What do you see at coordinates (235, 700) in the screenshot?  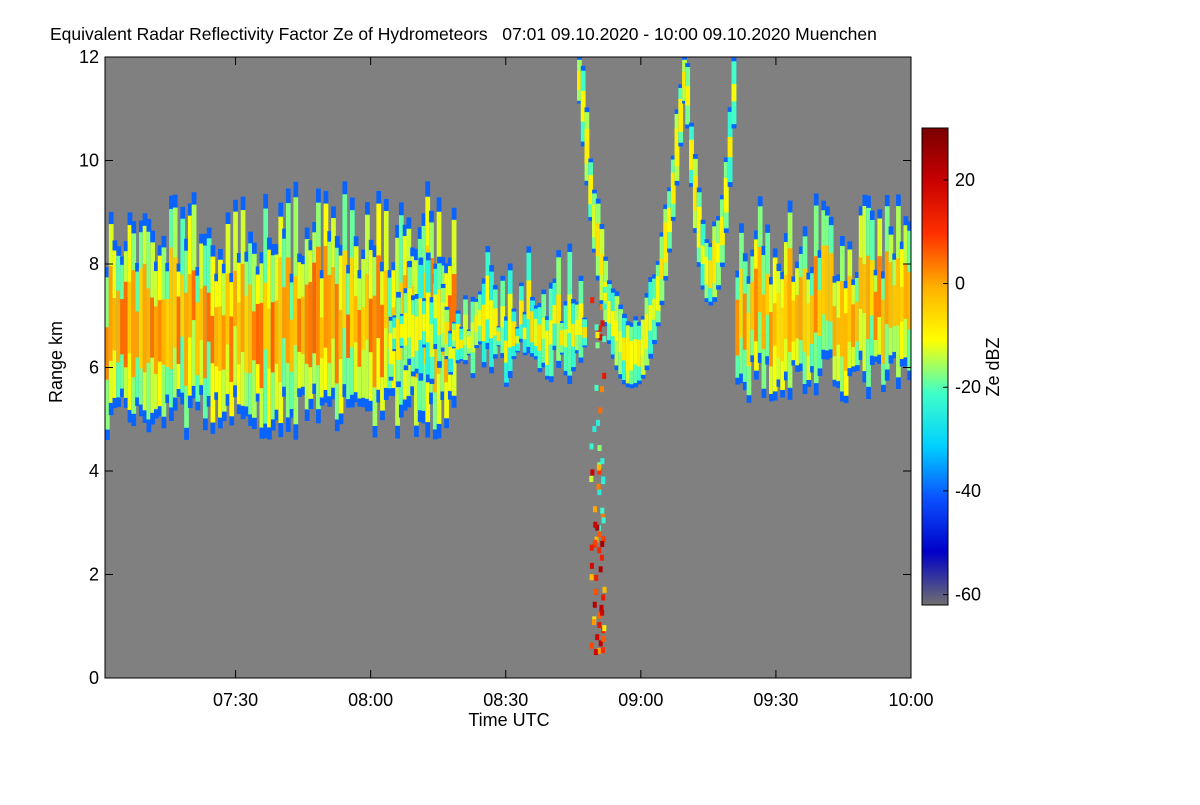 I see `x-tick-label: 07:30` at bounding box center [235, 700].